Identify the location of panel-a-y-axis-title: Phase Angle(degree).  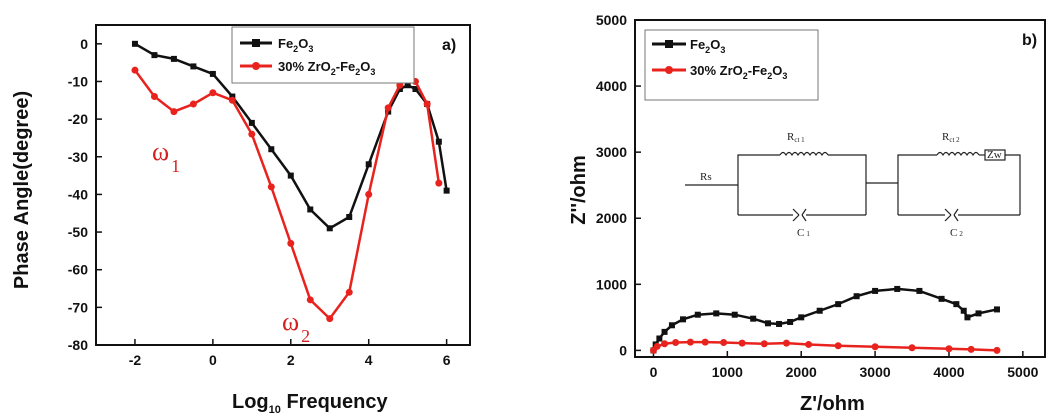
(22, 190).